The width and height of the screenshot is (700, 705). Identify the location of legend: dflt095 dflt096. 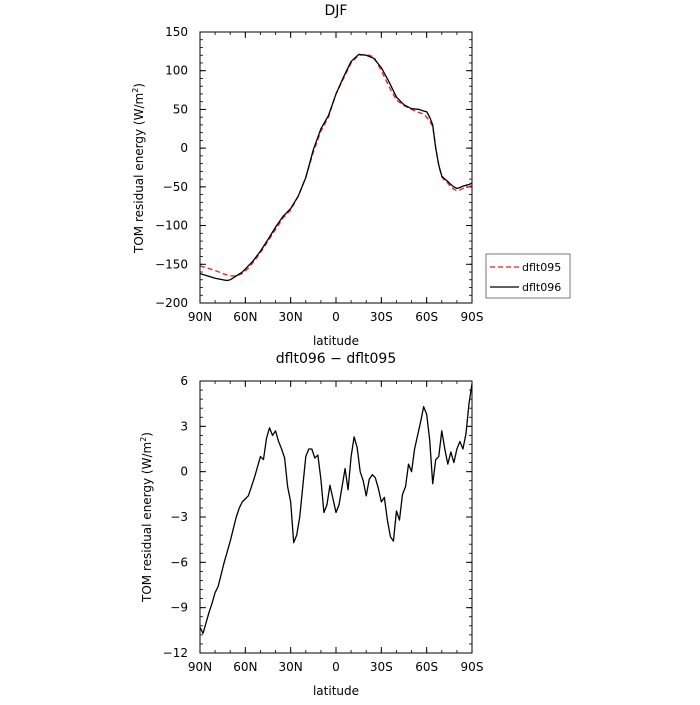
(528, 276).